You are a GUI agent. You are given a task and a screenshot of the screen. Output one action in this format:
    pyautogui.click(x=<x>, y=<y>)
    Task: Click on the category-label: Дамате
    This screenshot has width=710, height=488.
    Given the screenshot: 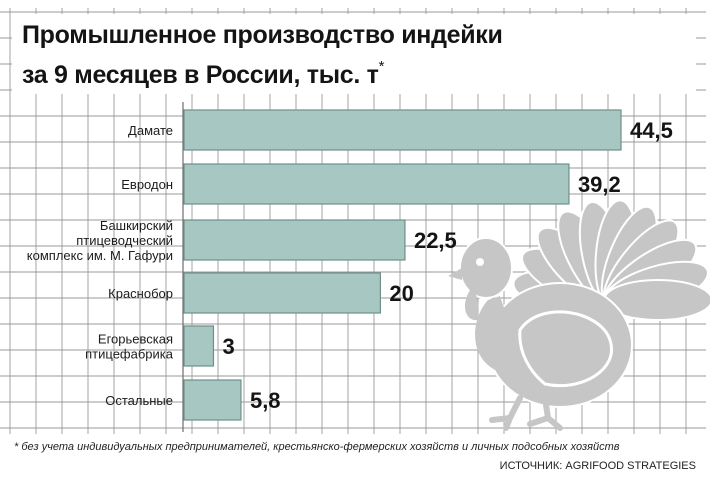 What is the action you would take?
    pyautogui.click(x=150, y=130)
    